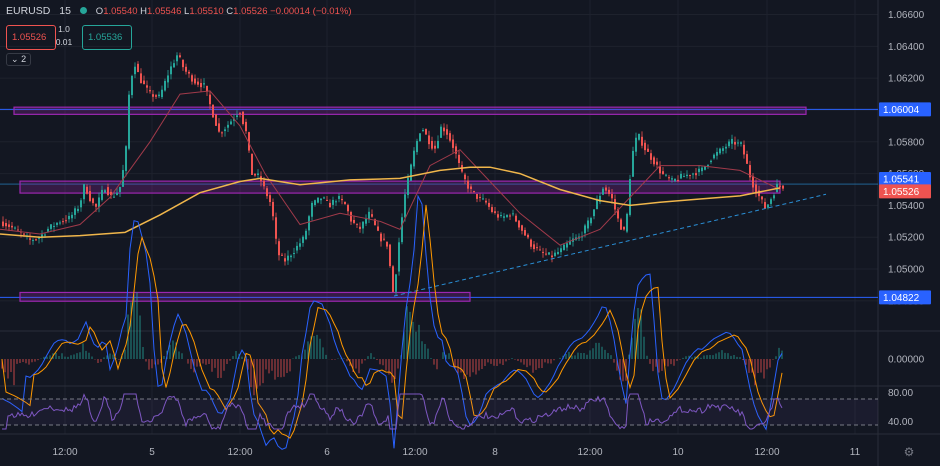 This screenshot has width=940, height=466. I want to click on price-axis-tick: 1.06400, so click(906, 47).